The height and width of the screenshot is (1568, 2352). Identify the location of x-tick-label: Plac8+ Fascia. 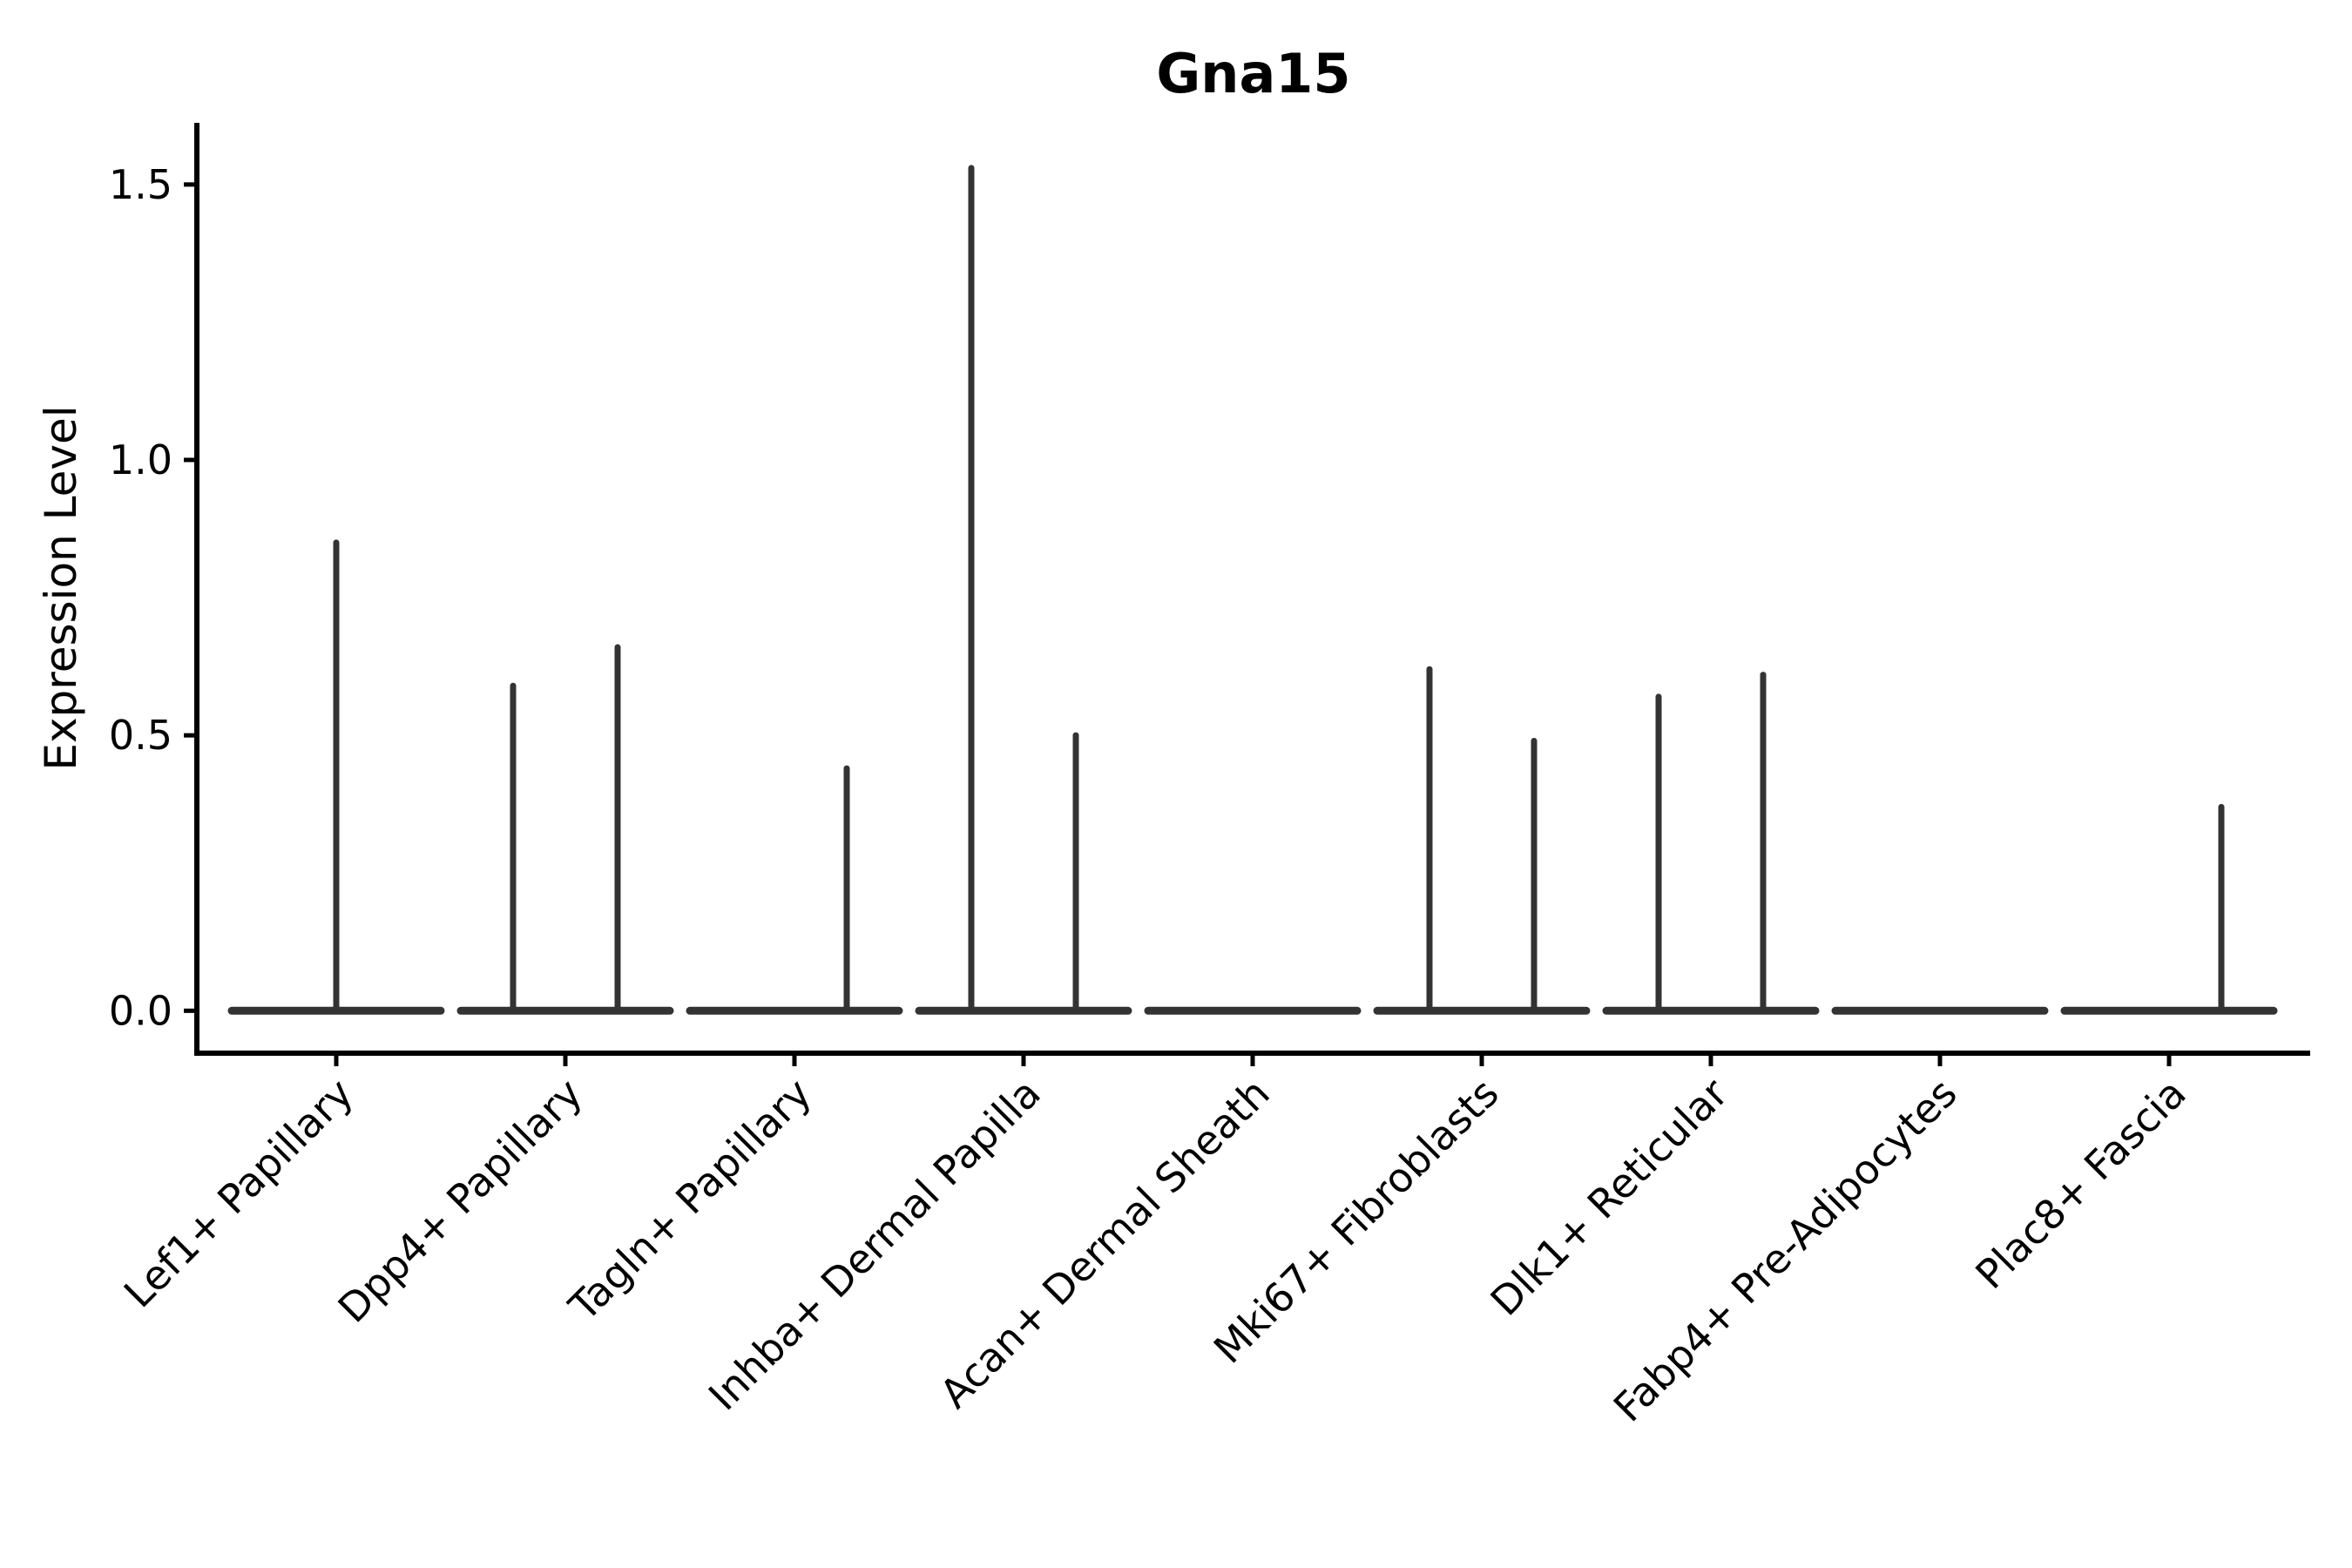
(2080, 1184).